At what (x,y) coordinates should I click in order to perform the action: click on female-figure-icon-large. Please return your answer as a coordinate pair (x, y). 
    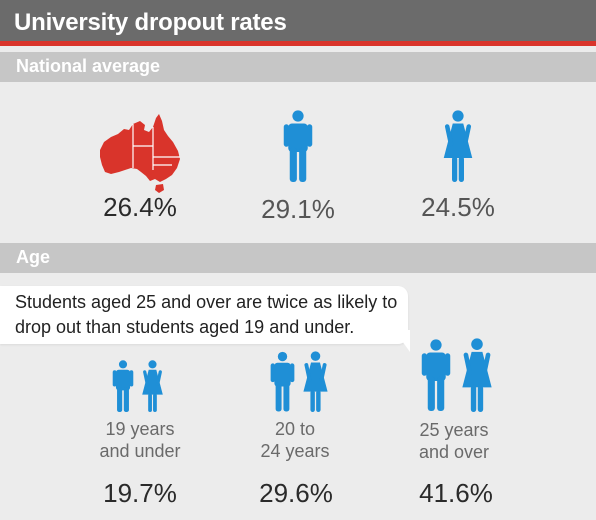
    Looking at the image, I should click on (477, 375).